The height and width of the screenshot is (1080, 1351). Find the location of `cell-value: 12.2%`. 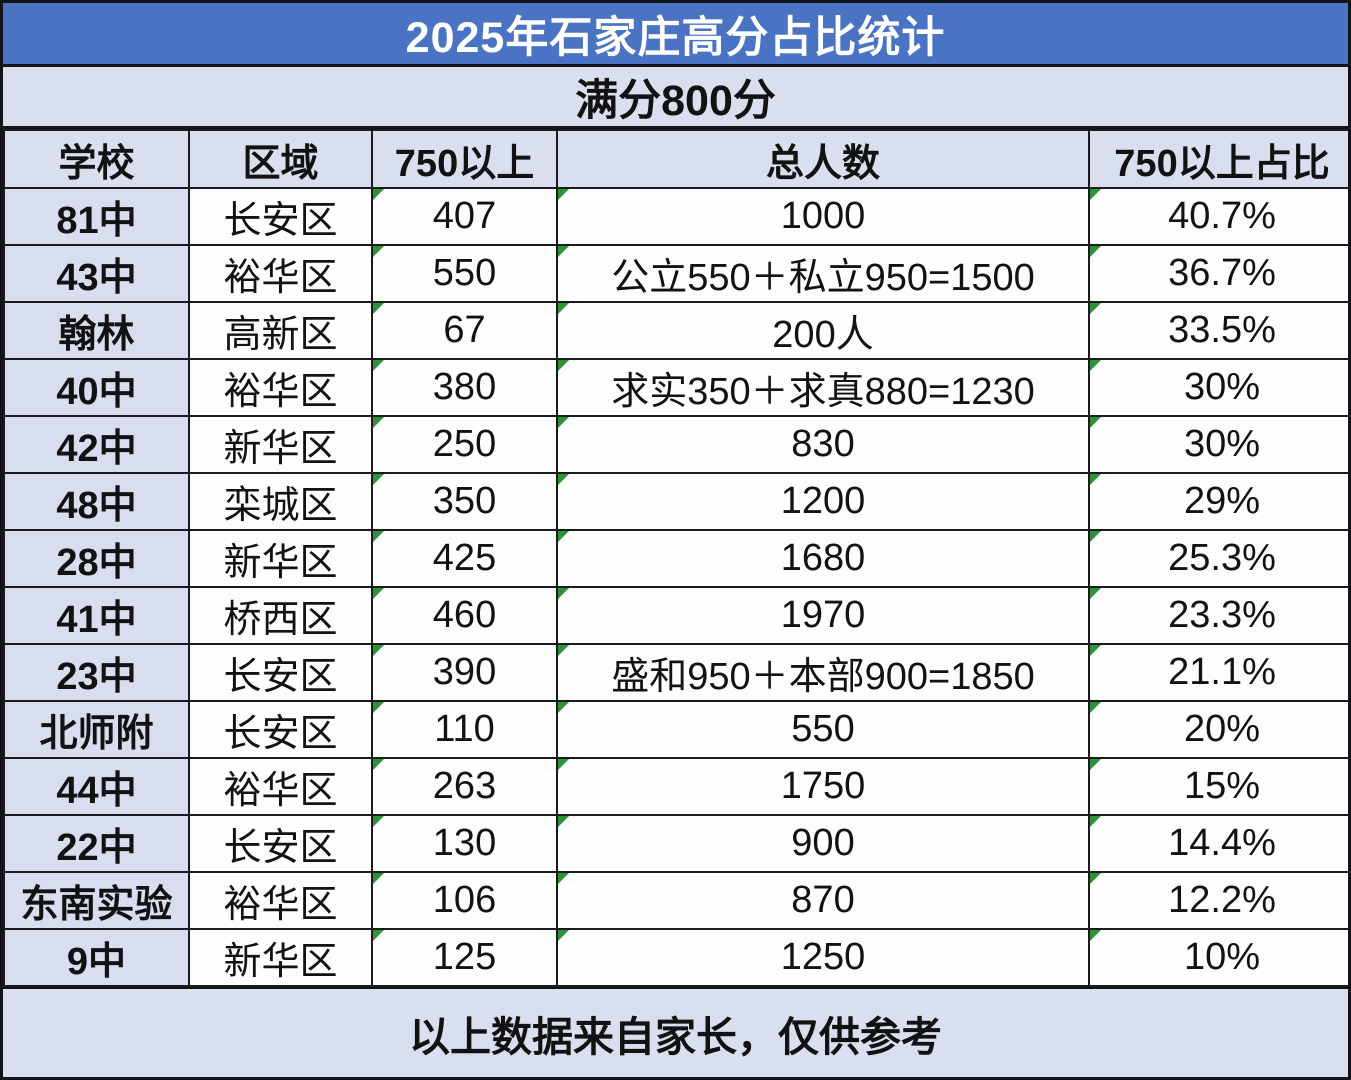

cell-value: 12.2% is located at coordinates (1222, 900).